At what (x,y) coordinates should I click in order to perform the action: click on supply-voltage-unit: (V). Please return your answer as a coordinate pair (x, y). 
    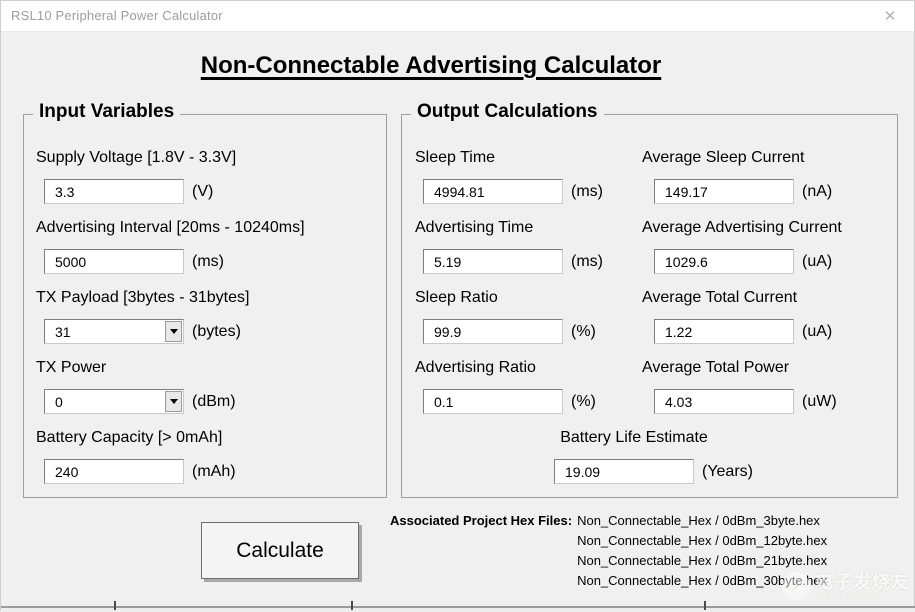
    Looking at the image, I should click on (203, 191).